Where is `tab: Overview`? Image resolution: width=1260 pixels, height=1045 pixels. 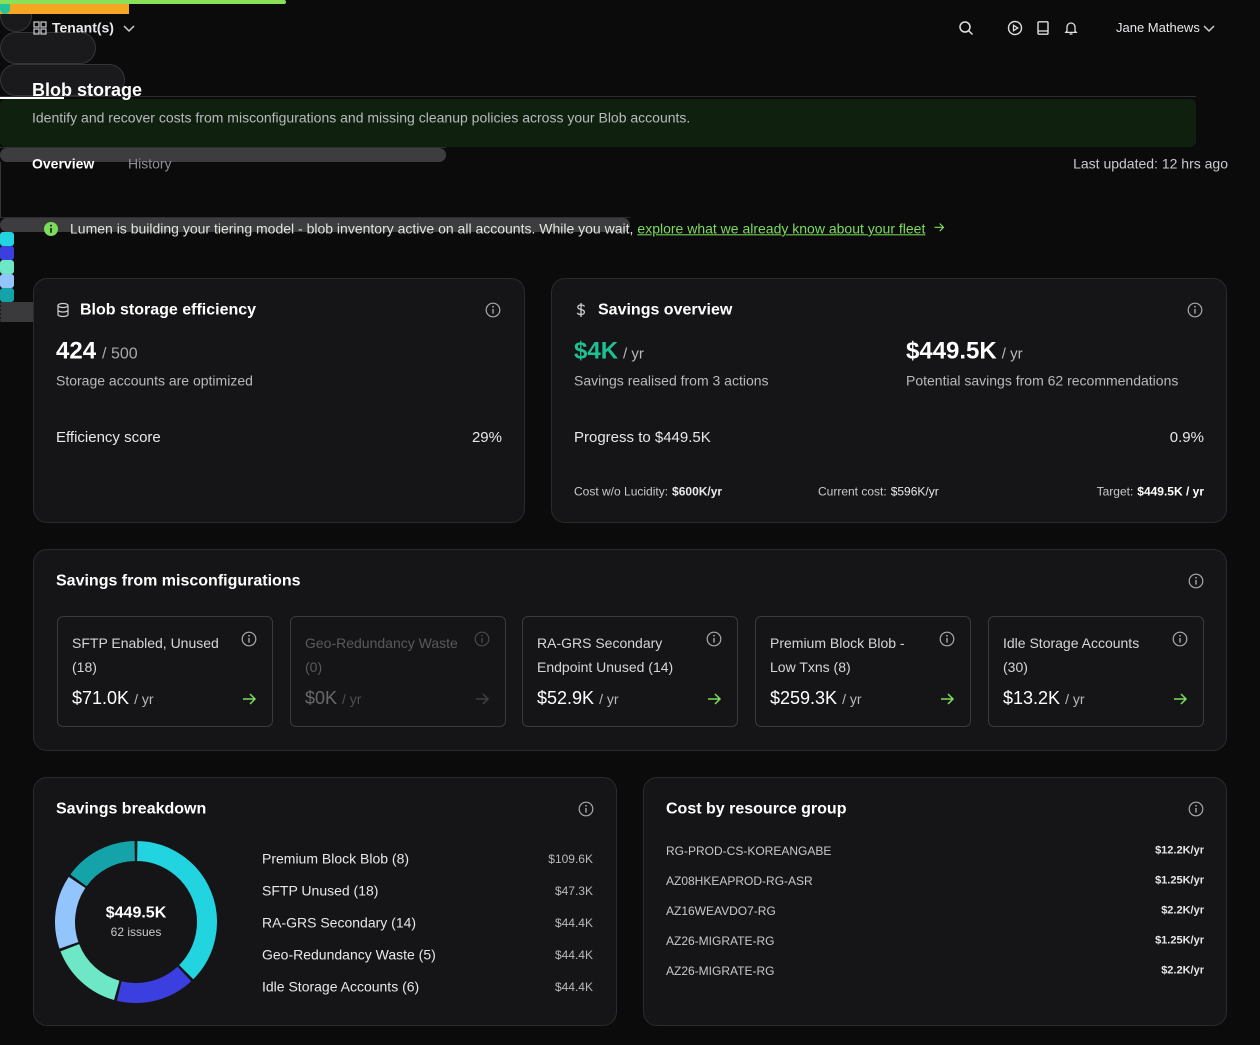
tab: Overview is located at coordinates (63, 163).